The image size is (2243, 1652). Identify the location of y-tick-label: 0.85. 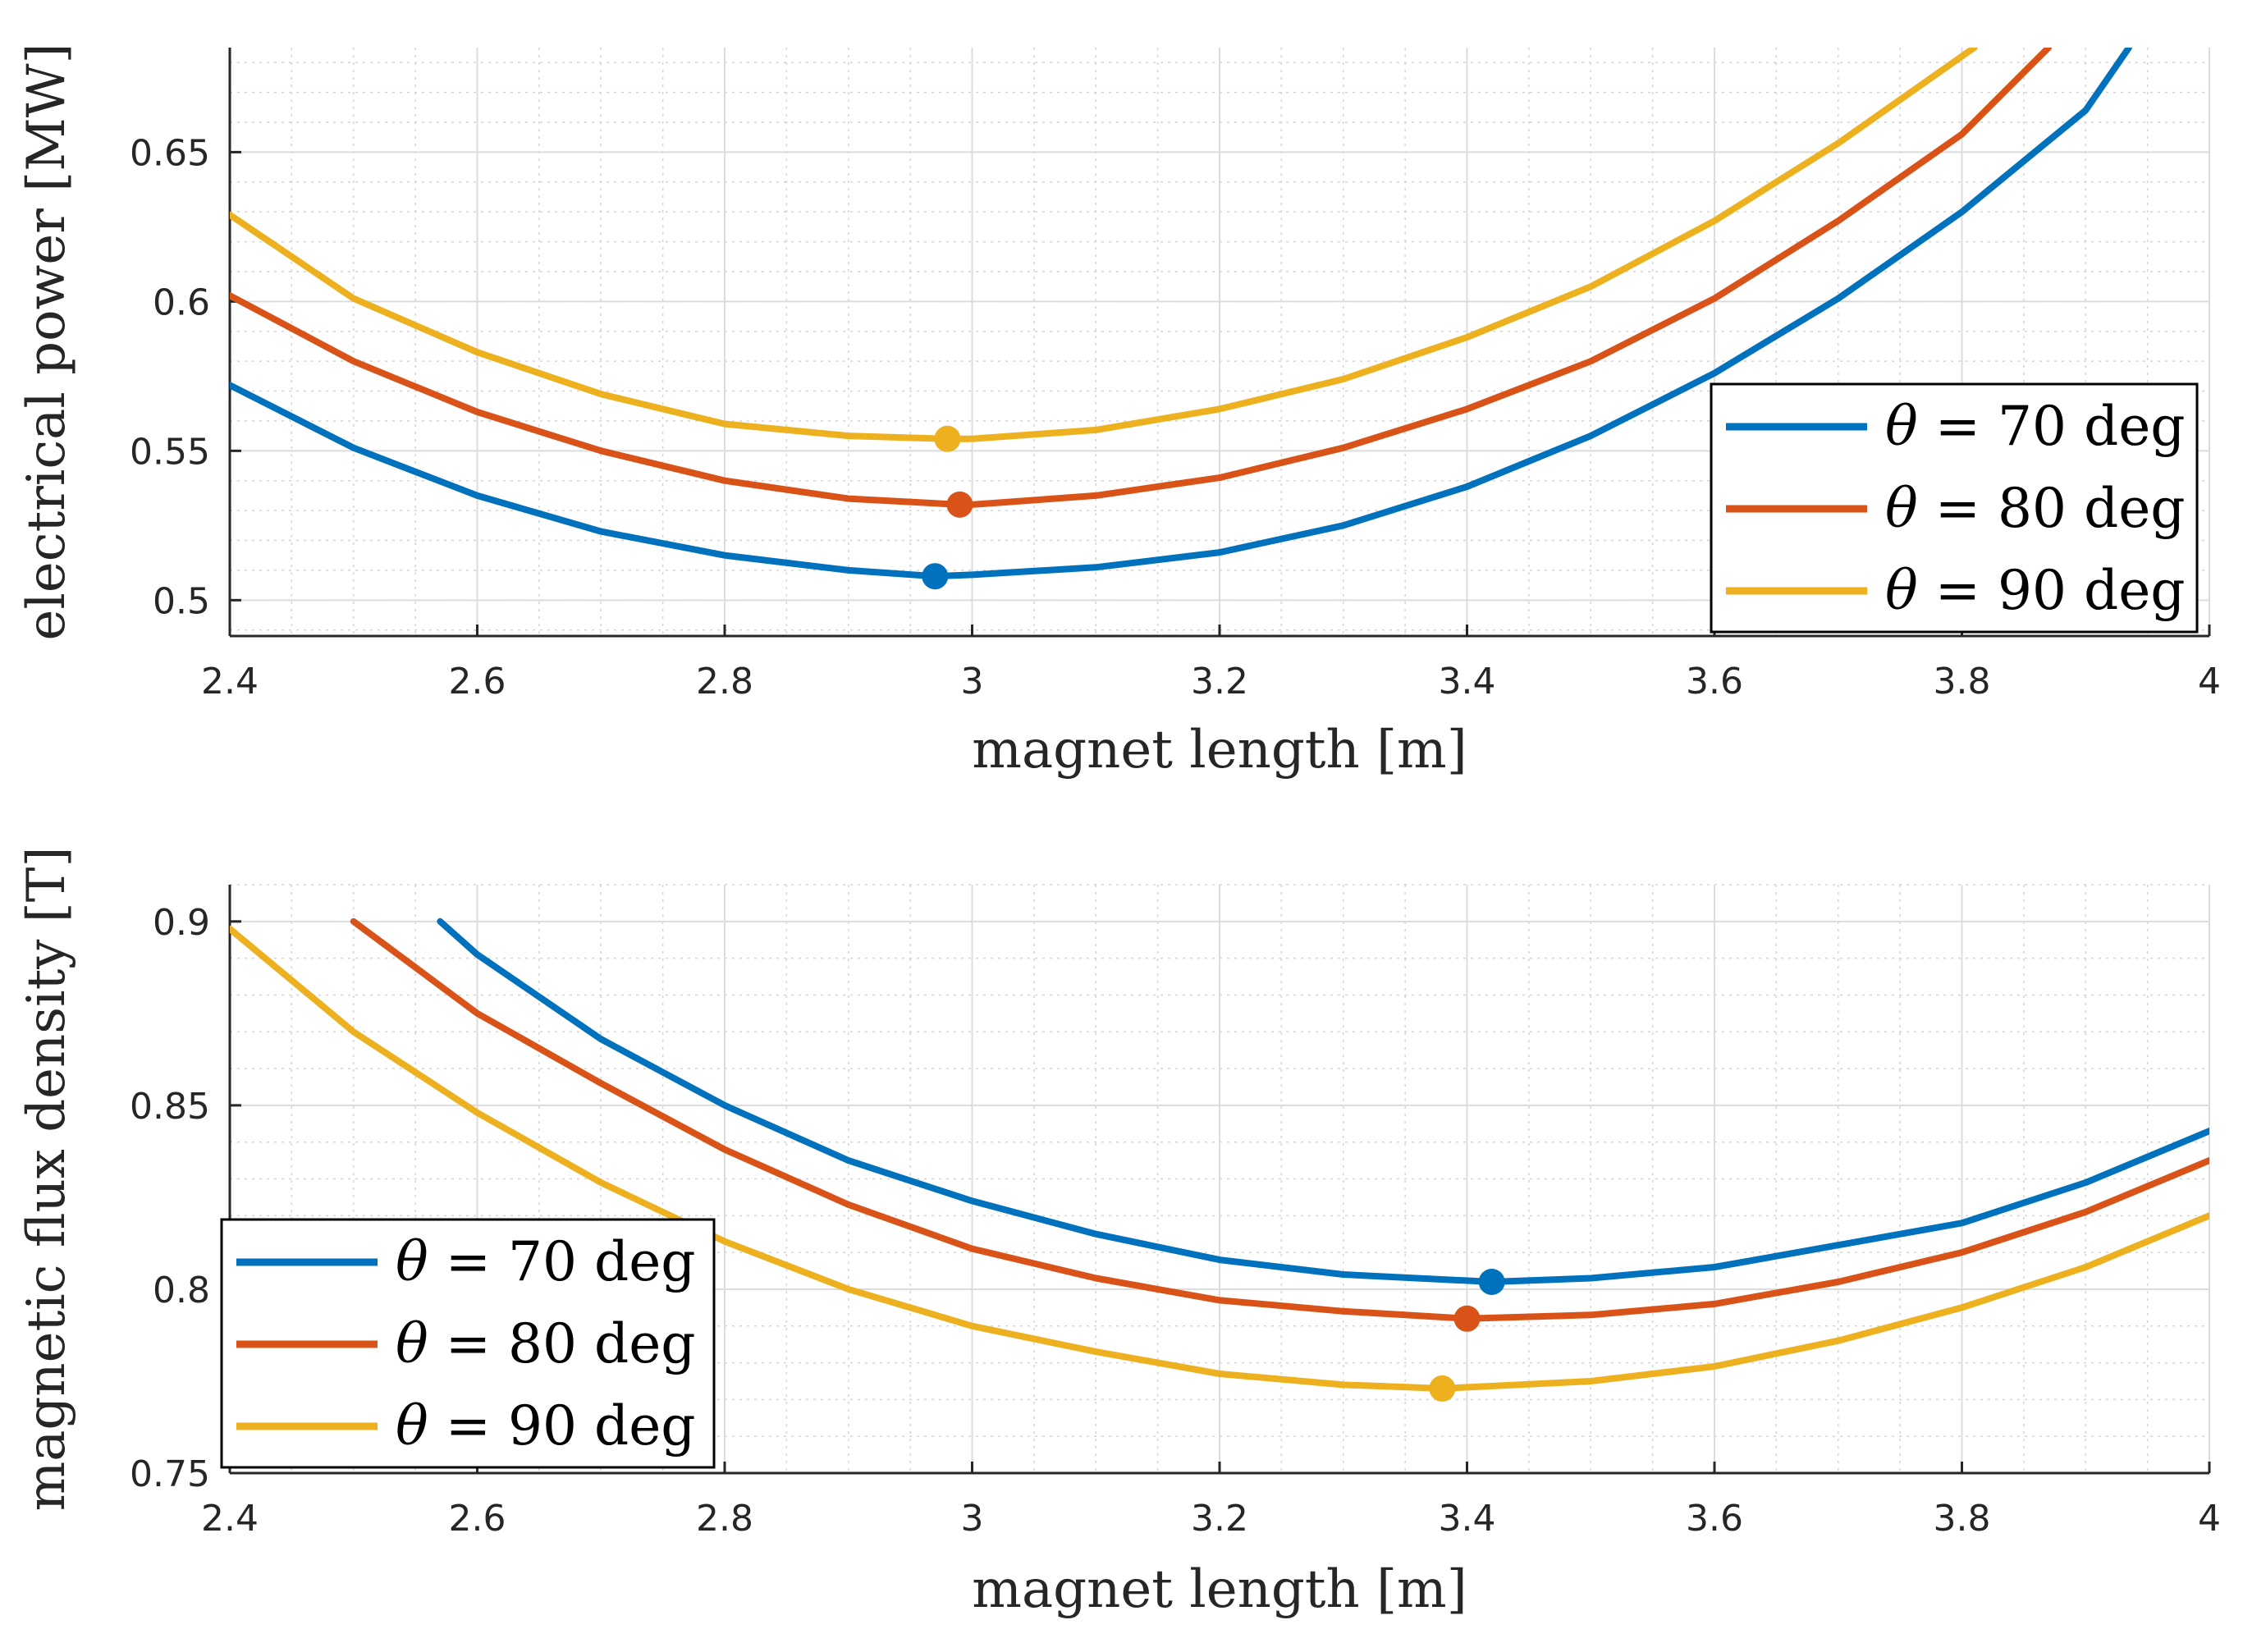
(170, 1107).